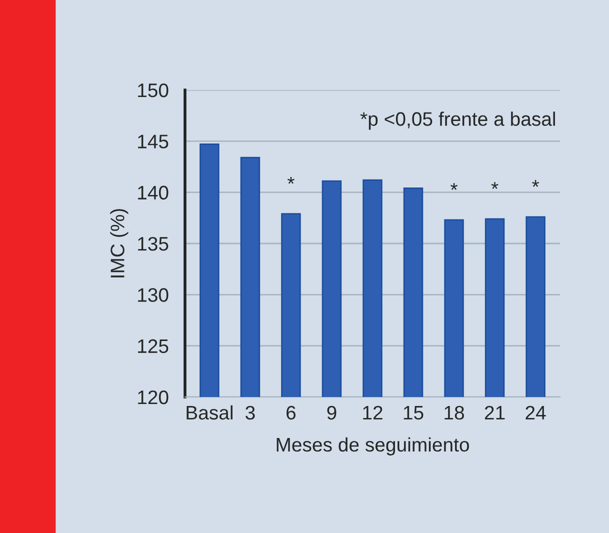  Describe the element at coordinates (250, 413) in the screenshot. I see `x-tick-label: 3` at that location.